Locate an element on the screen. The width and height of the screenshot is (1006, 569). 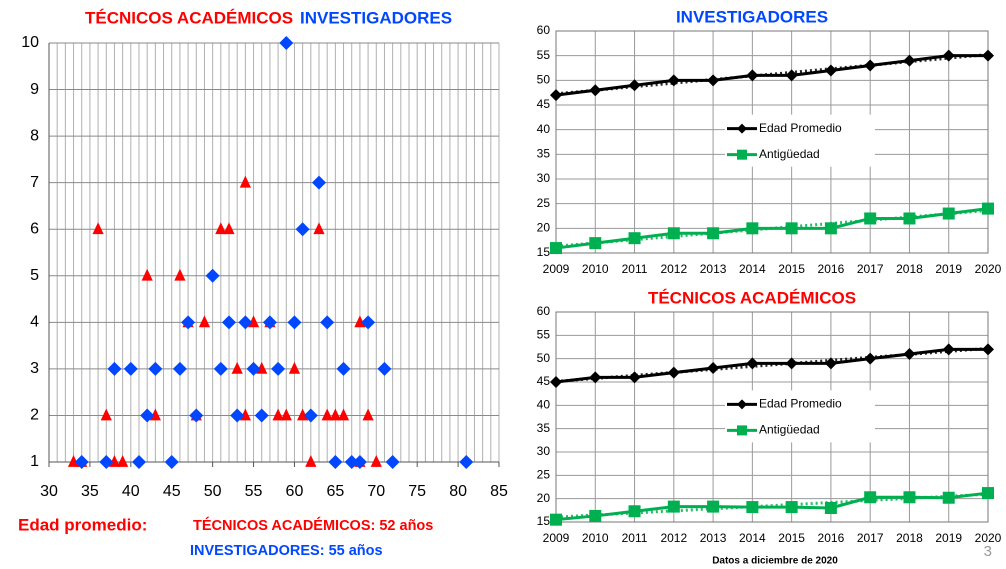
y-tick-label: 3 is located at coordinates (34, 368).